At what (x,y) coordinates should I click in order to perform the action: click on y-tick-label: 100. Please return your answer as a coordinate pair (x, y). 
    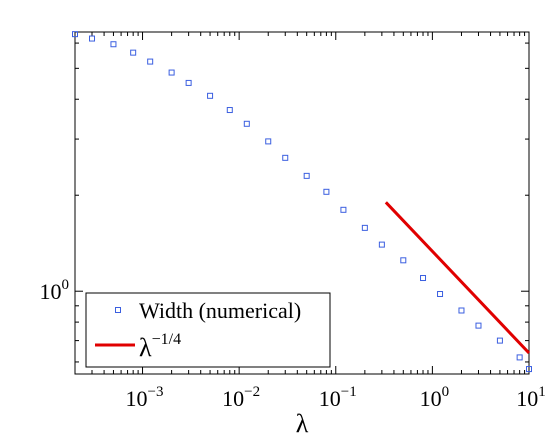
    Looking at the image, I should click on (55, 290).